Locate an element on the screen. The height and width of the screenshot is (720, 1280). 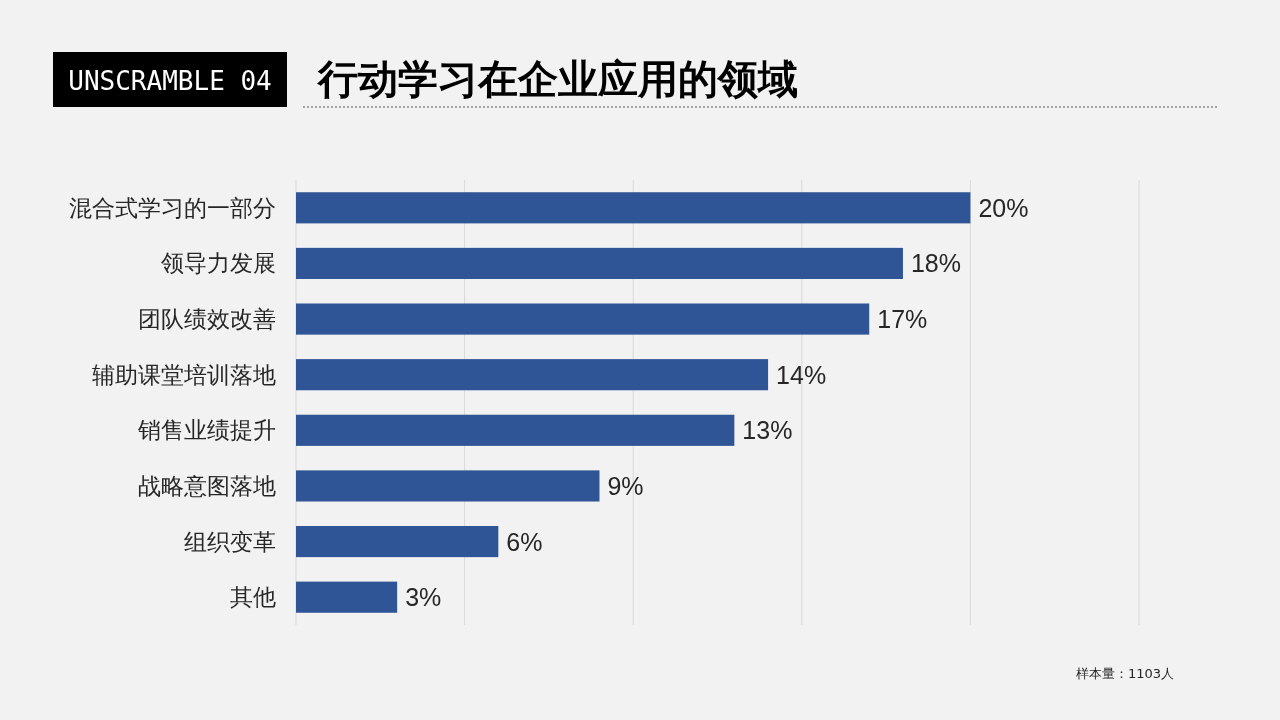
data-label: 9% is located at coordinates (625, 485).